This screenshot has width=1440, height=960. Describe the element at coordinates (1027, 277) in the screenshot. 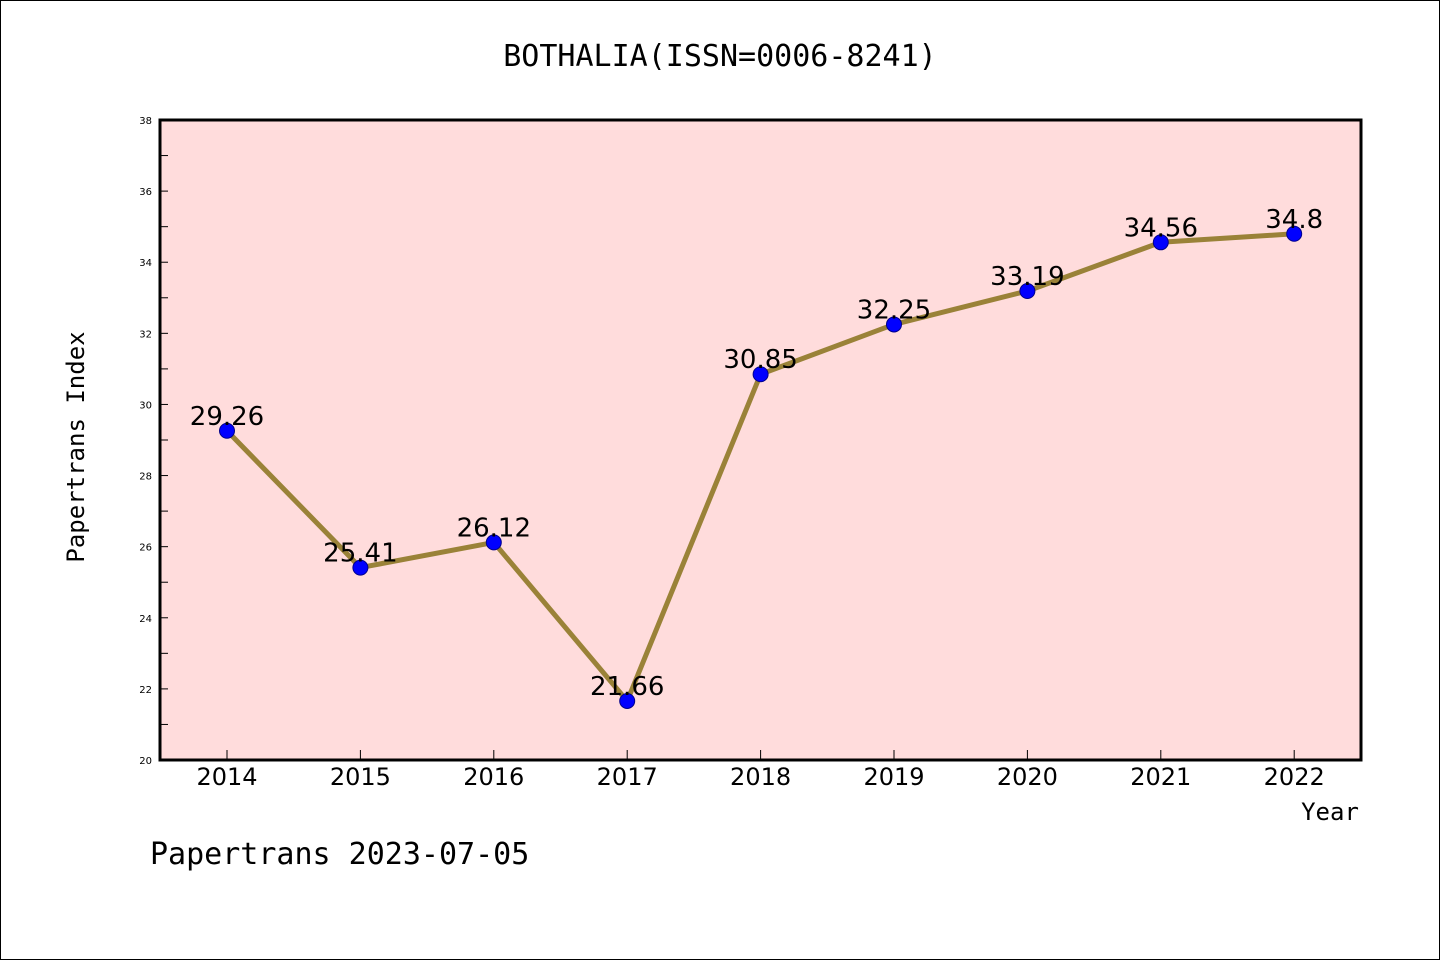

I see `data-label: 33.19` at that location.